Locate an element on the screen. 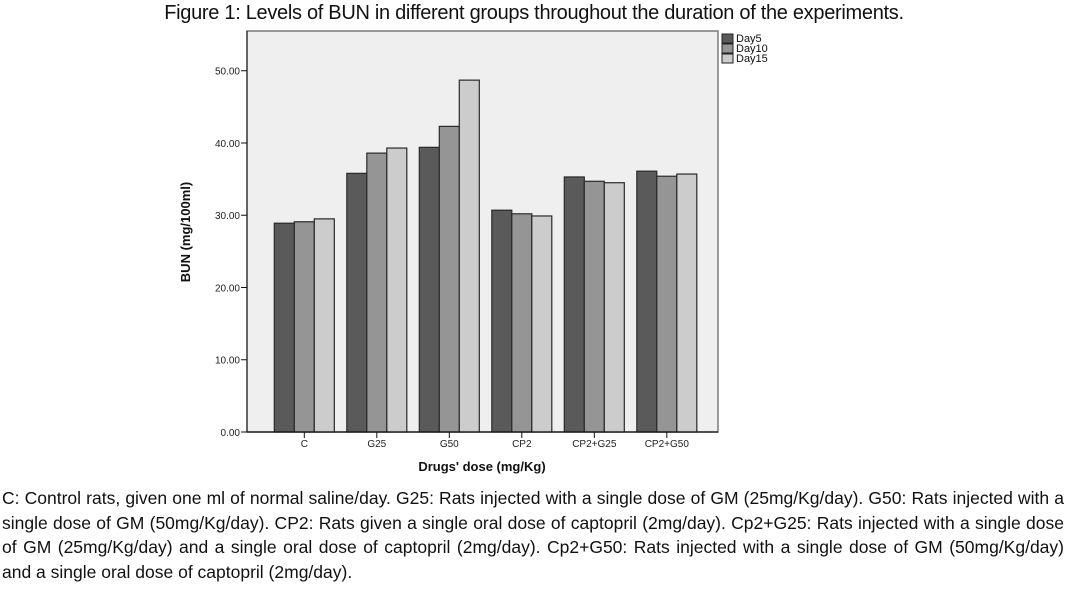 Image resolution: width=1068 pixels, height=614 pixels. legend-swatch-day15 is located at coordinates (727, 58).